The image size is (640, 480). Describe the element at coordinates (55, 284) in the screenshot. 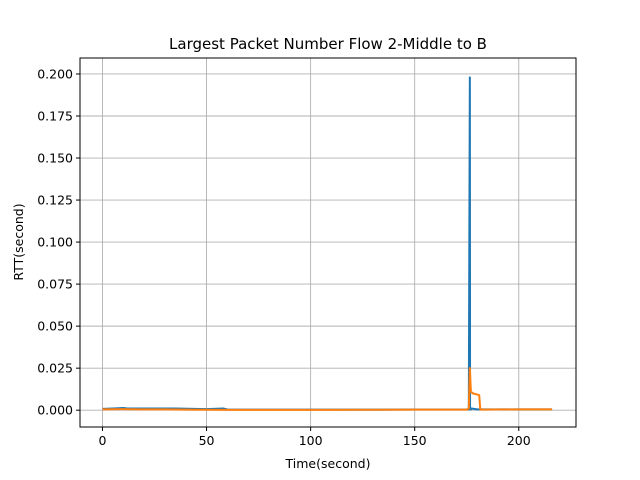

I see `y-tick-label: 0.075` at that location.